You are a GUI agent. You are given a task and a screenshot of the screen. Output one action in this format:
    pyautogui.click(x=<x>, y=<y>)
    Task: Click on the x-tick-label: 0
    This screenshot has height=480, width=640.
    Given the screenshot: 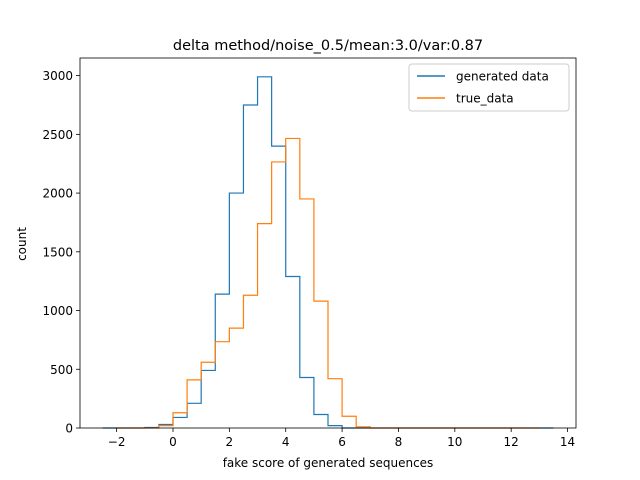 What is the action you would take?
    pyautogui.click(x=173, y=442)
    